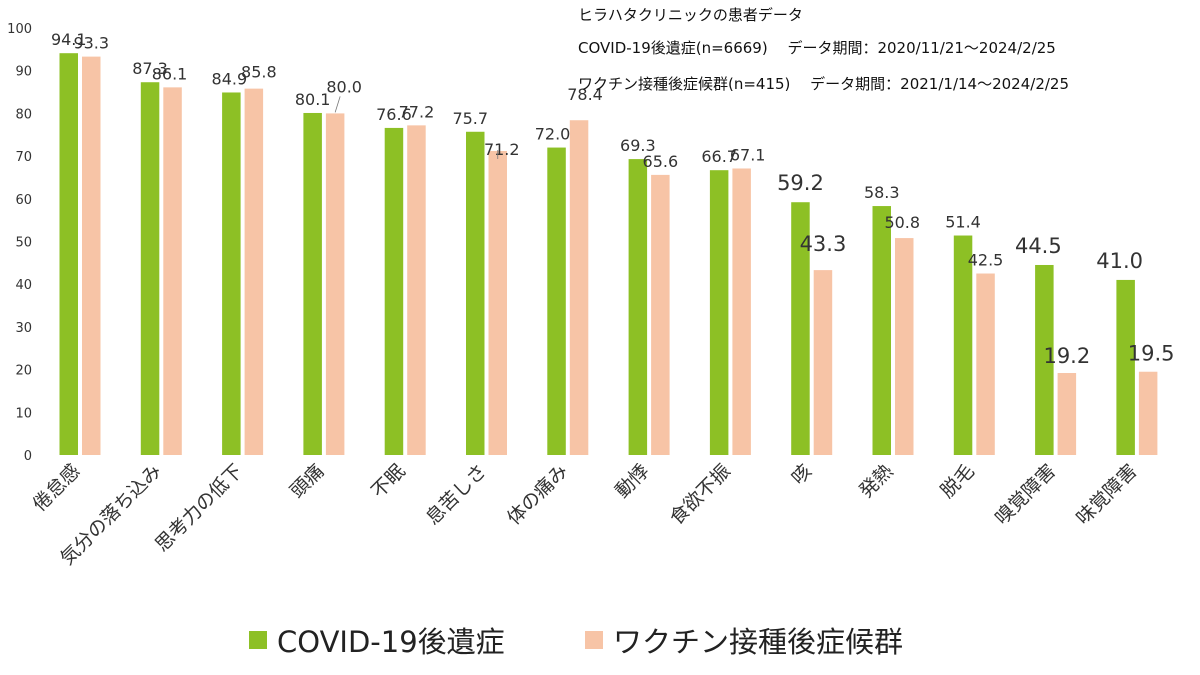  What do you see at coordinates (1038, 246) in the screenshot?
I see `data-label-covid: 44.5` at bounding box center [1038, 246].